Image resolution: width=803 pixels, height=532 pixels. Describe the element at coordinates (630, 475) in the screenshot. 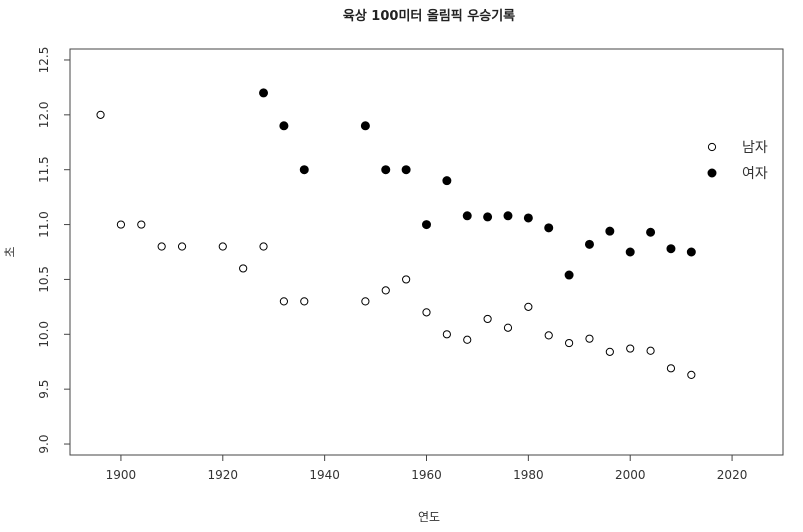

I see `x-tick-label: 2000` at that location.